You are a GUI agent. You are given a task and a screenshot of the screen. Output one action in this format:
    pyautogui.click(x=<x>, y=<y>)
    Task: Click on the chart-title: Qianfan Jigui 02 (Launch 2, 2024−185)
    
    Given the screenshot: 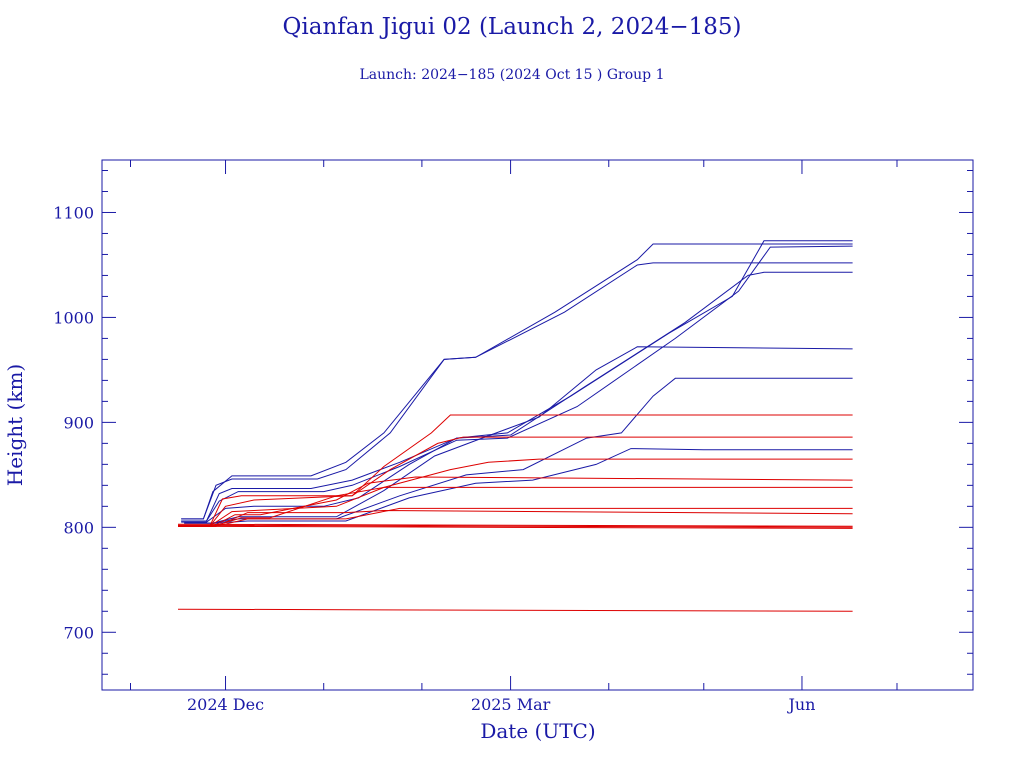 What is the action you would take?
    pyautogui.click(x=512, y=27)
    